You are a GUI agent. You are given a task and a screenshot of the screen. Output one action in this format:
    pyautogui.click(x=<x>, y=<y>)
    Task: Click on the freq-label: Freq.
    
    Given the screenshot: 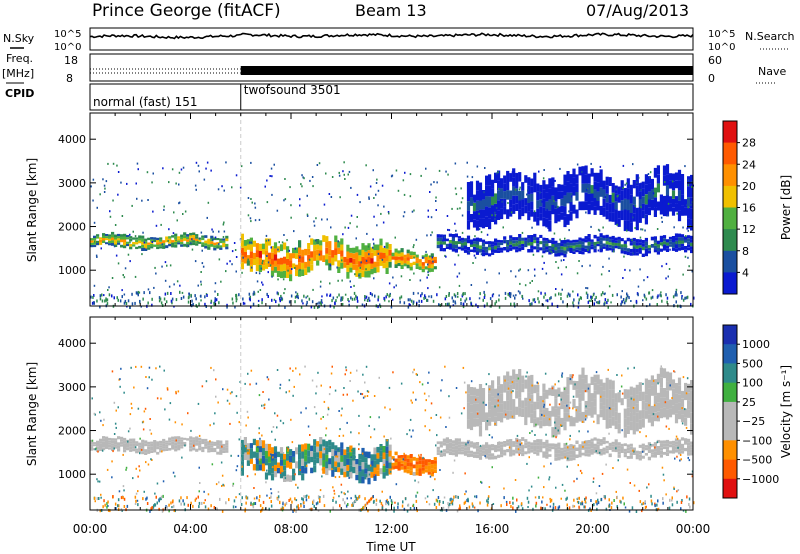 What is the action you would take?
    pyautogui.click(x=19, y=58)
    